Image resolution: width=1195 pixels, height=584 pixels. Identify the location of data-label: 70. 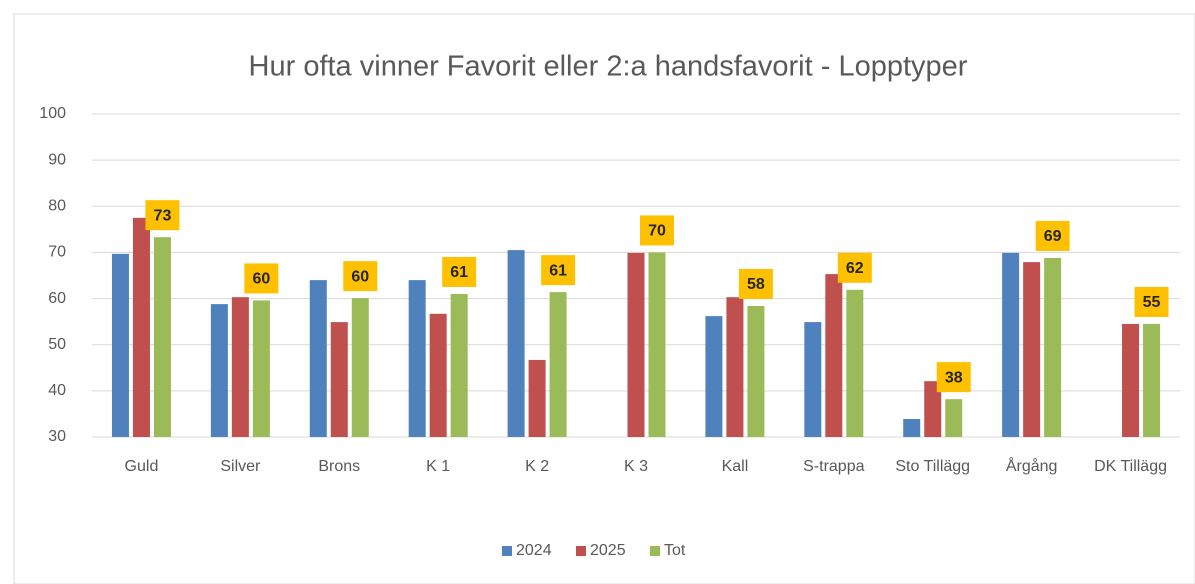
(657, 231).